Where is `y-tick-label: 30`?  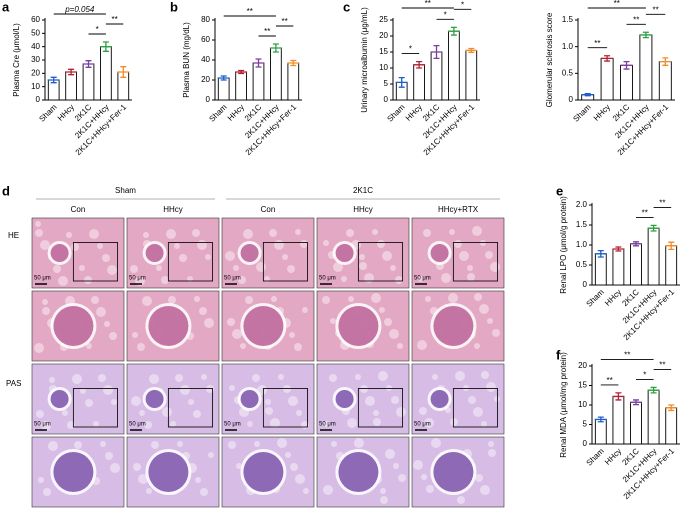
y-tick-label: 30 is located at coordinates (35, 59).